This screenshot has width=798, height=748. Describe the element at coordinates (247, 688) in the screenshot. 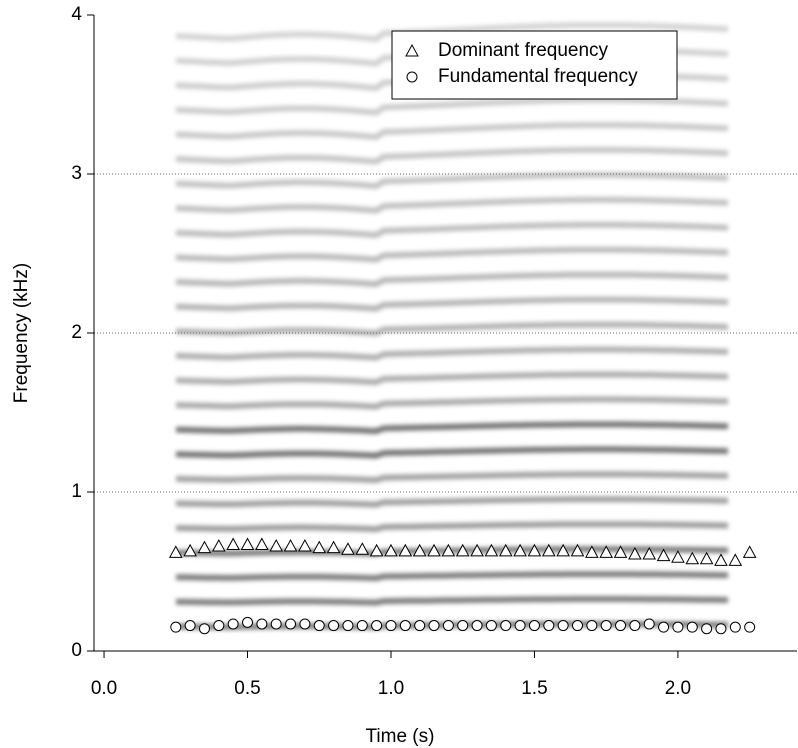

I see `x-tick-label: 0.5` at that location.